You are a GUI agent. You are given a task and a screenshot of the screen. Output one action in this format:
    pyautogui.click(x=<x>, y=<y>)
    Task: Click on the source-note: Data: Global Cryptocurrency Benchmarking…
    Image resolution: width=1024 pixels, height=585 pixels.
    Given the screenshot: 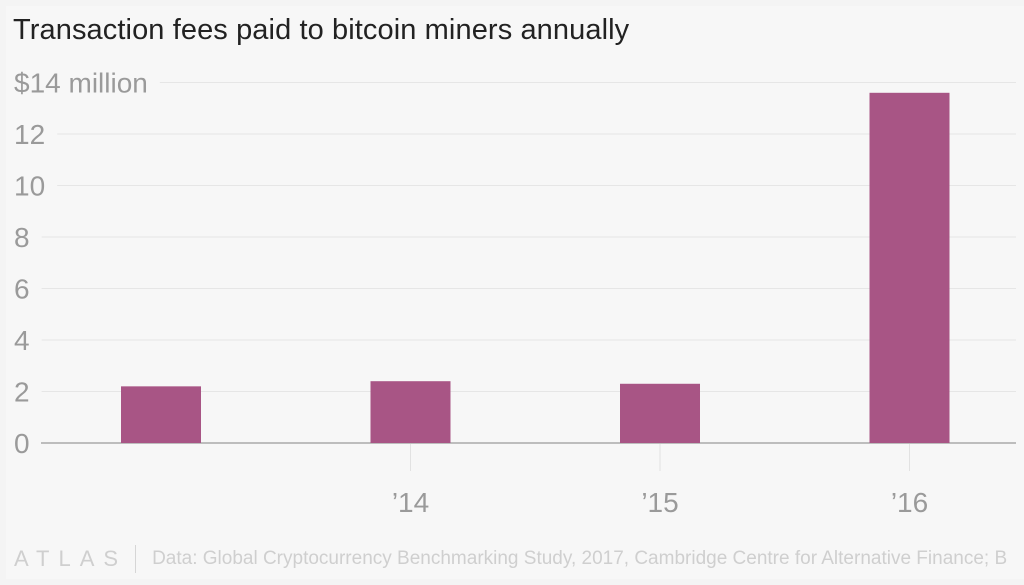 What is the action you would take?
    pyautogui.click(x=580, y=558)
    